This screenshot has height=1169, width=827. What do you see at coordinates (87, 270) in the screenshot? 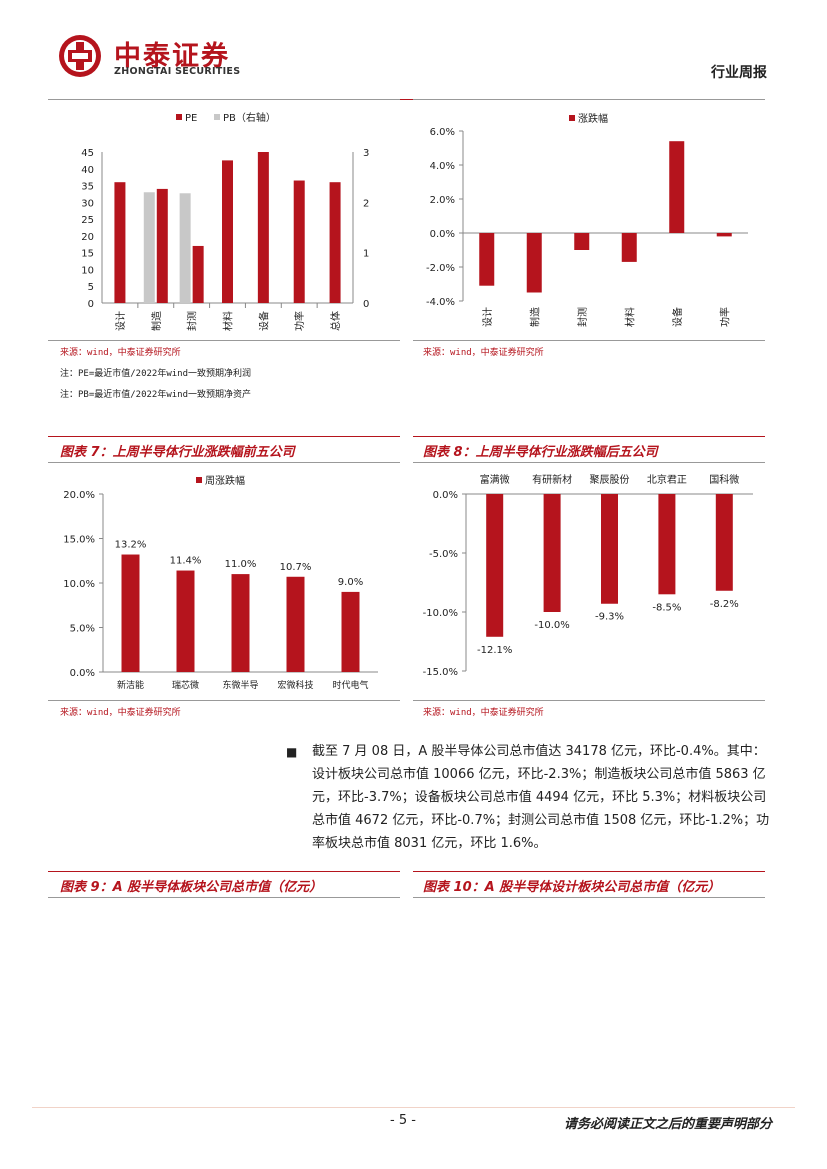
I see `y-tick-label-left: 10` at bounding box center [87, 270].